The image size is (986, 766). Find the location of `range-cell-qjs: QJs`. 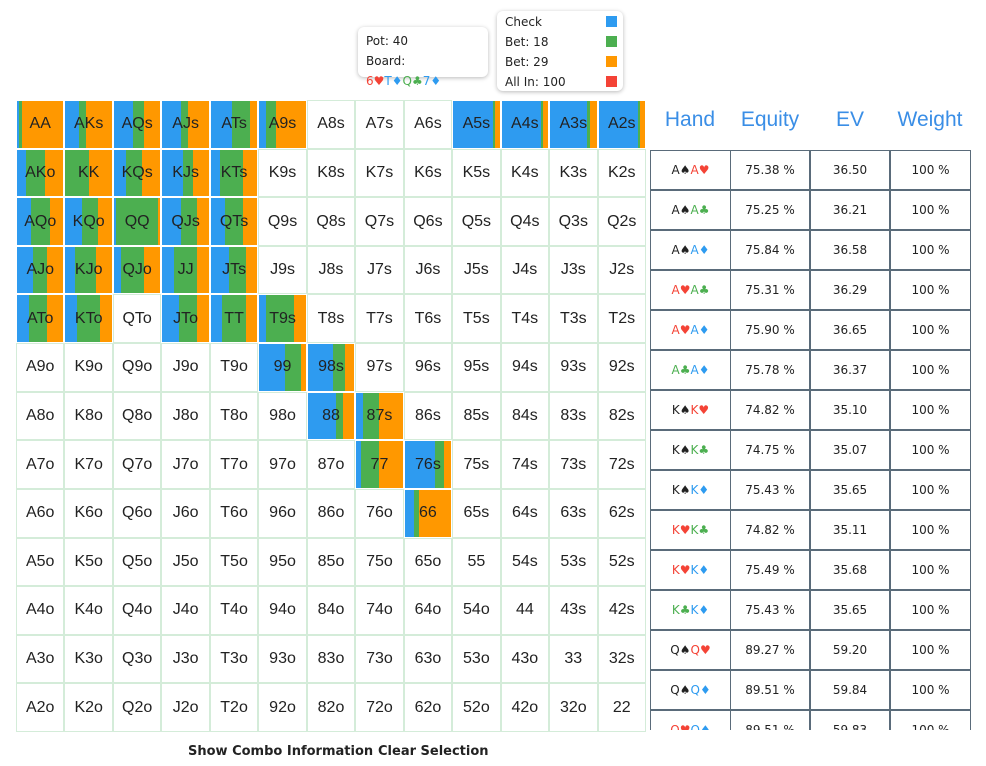

range-cell-qjs: QJs is located at coordinates (185, 221).